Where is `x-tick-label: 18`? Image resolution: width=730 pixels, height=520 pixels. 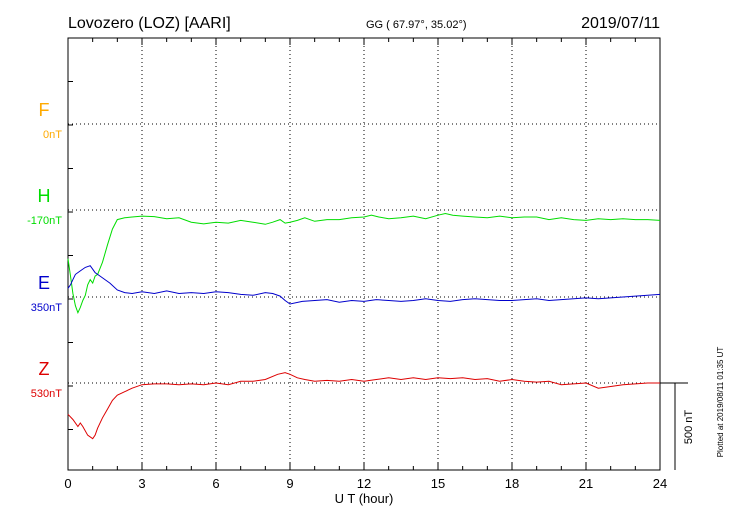 x-tick-label: 18 is located at coordinates (512, 483).